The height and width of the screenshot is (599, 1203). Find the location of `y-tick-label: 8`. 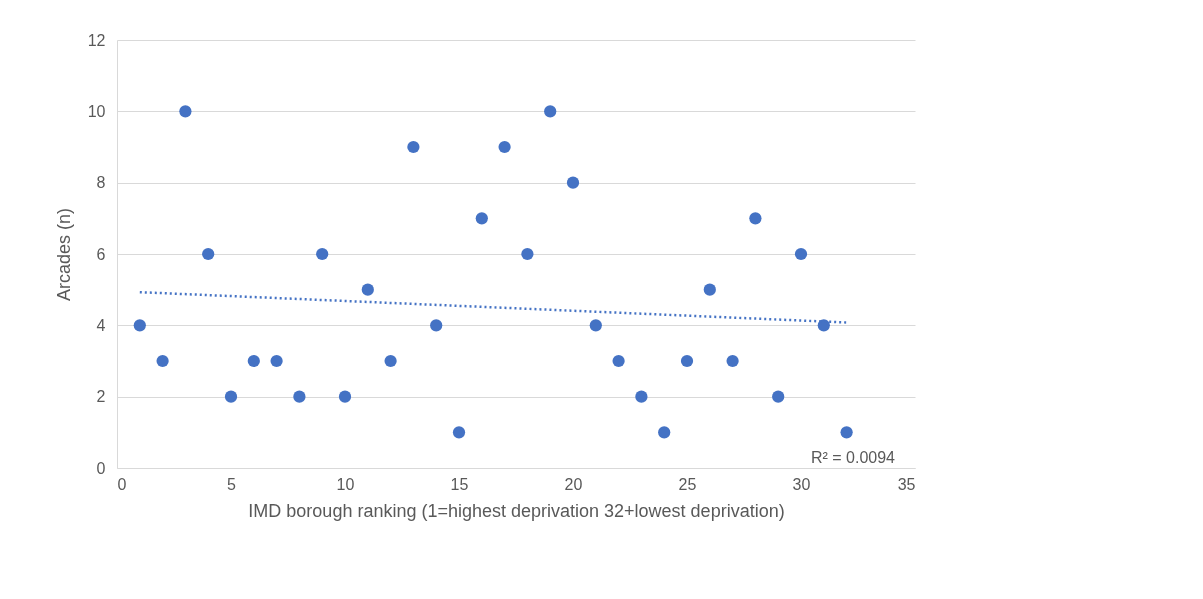

y-tick-label: 8 is located at coordinates (101, 183).